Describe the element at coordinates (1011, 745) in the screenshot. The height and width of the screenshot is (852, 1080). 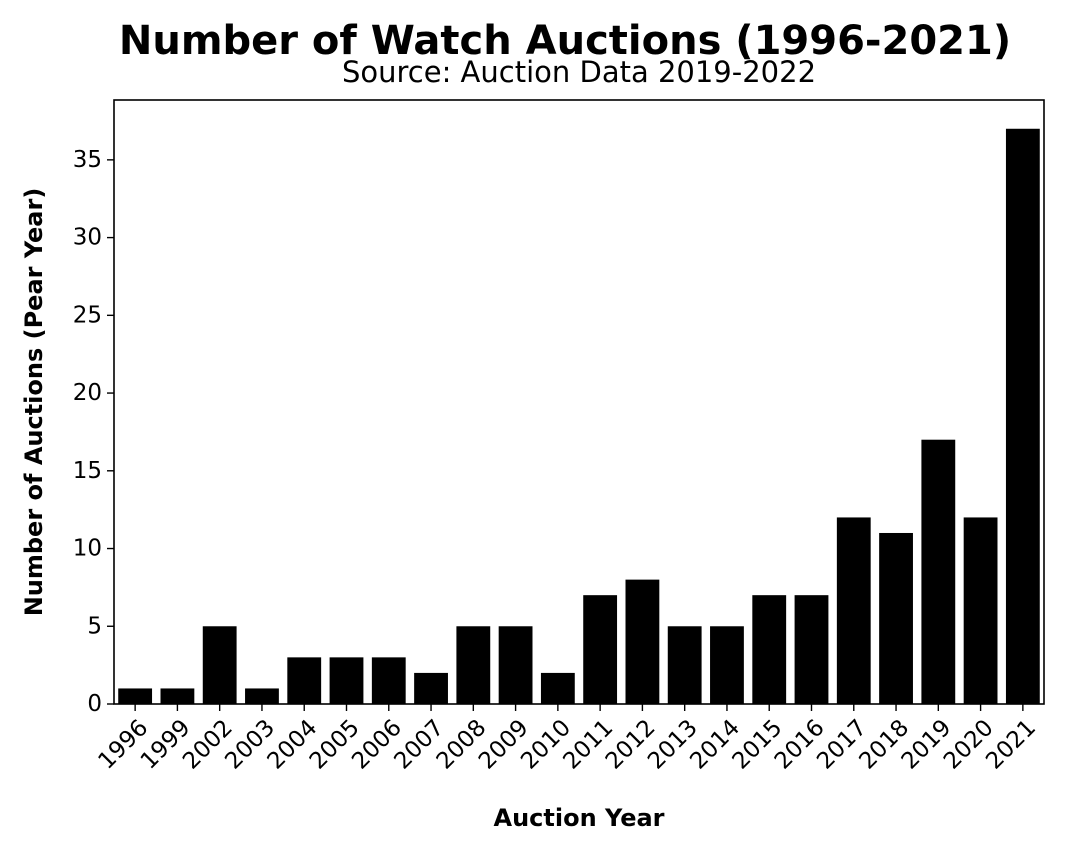
I see `x-tick-label: 2021` at that location.